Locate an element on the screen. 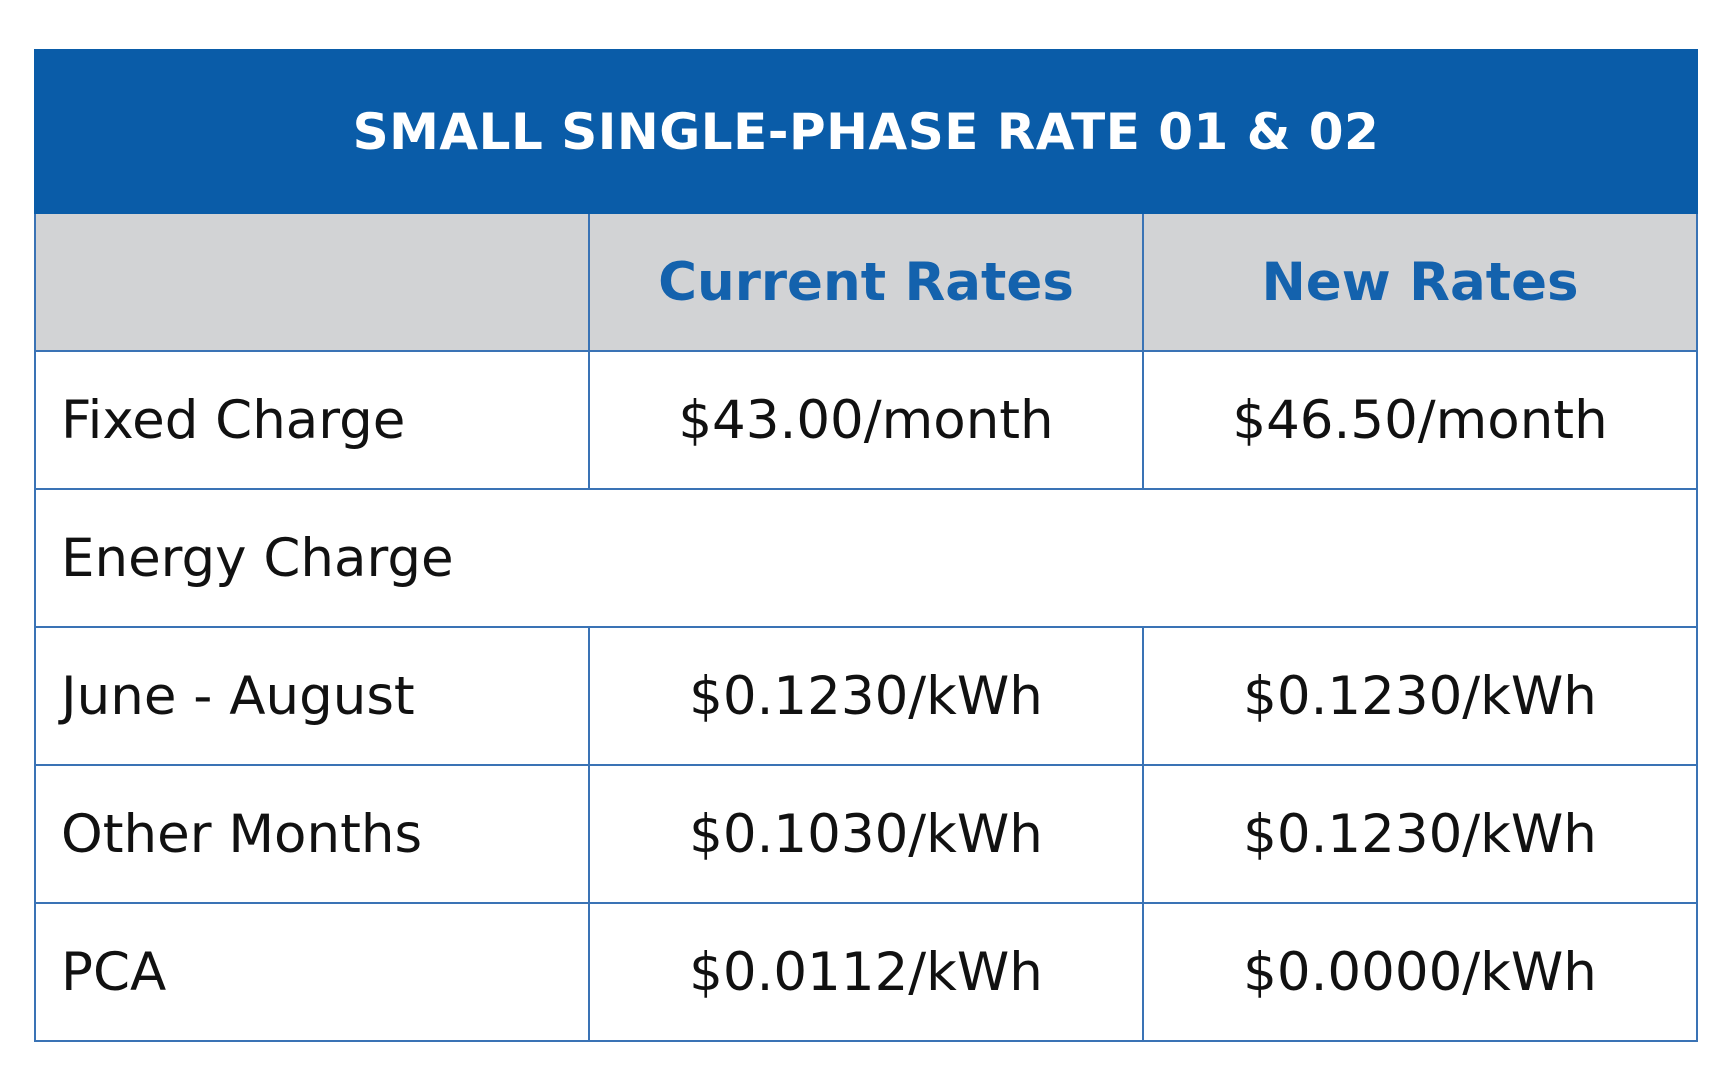 This screenshot has height=1080, width=1728. header-current-rates: Current Rates is located at coordinates (866, 282).